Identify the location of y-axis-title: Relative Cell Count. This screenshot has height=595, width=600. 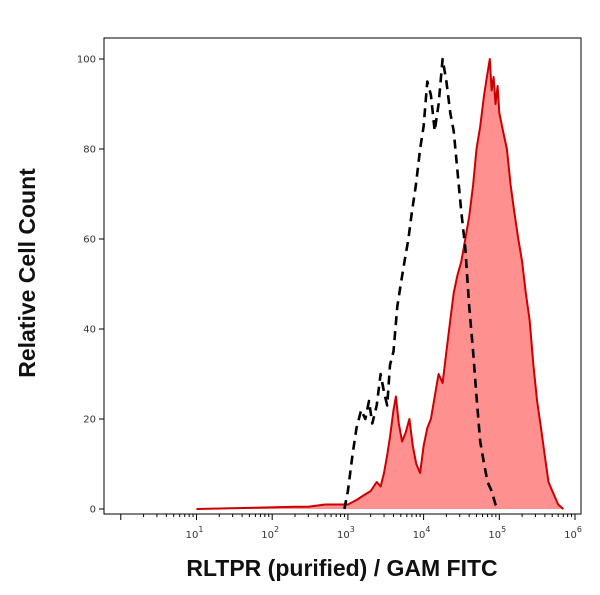
(27, 273).